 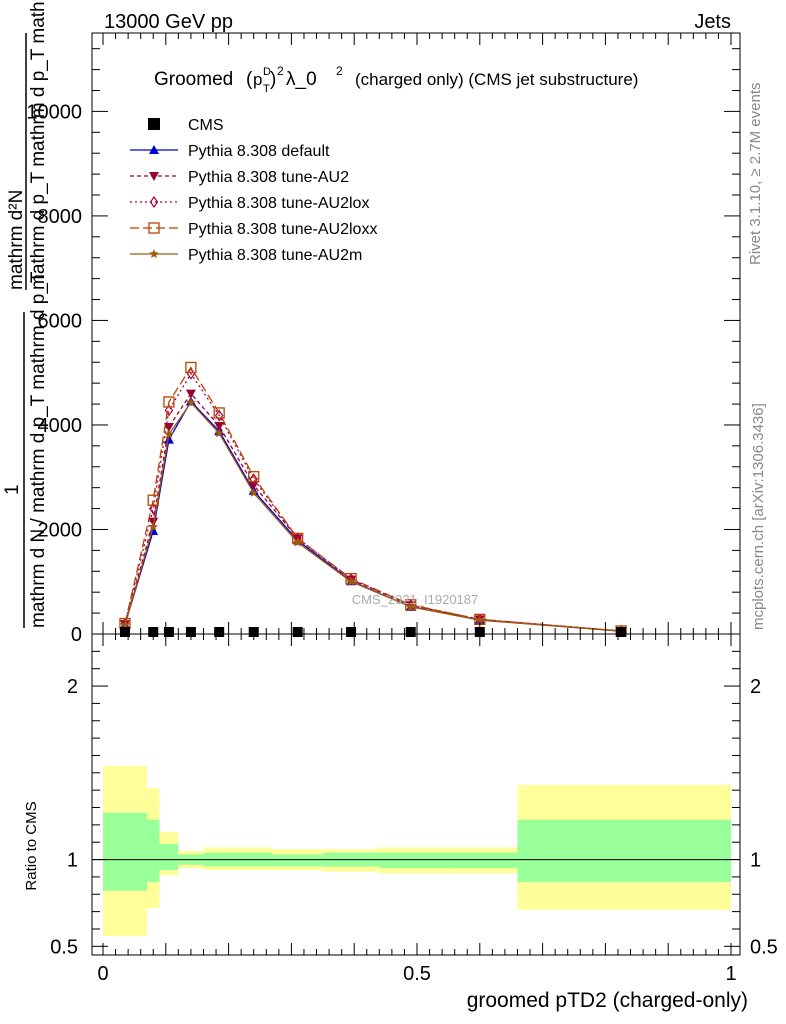 What do you see at coordinates (280, 71) in the screenshot?
I see `title-sq: 2` at bounding box center [280, 71].